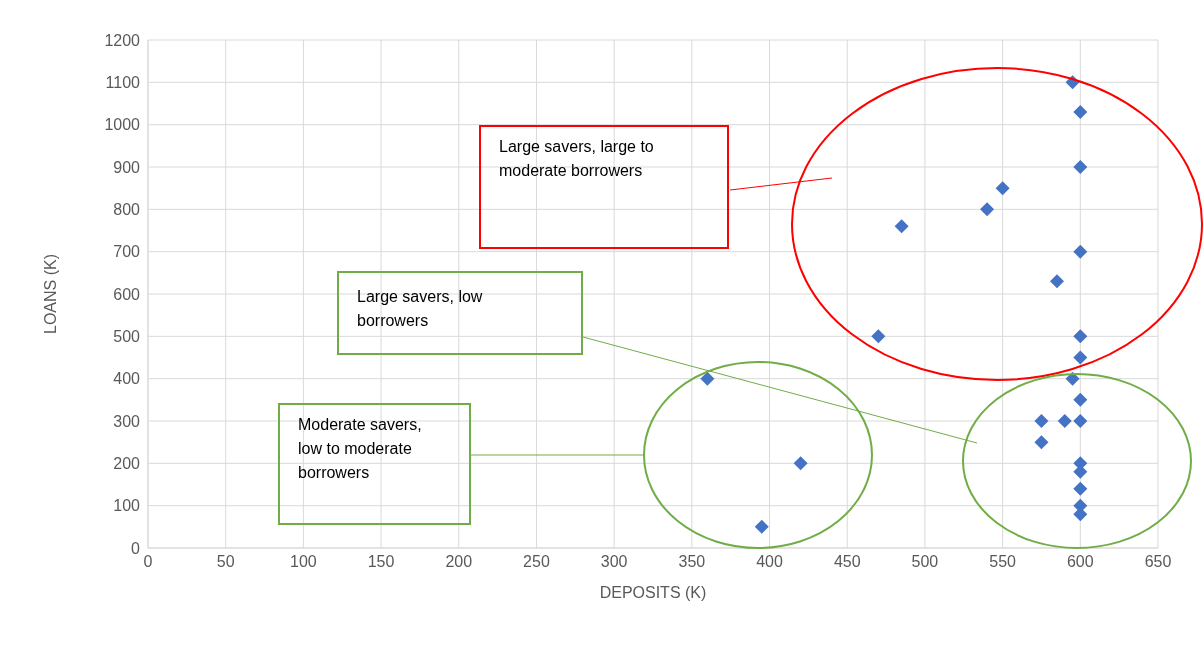  Describe the element at coordinates (127, 210) in the screenshot. I see `y-tick-label: 800` at that location.